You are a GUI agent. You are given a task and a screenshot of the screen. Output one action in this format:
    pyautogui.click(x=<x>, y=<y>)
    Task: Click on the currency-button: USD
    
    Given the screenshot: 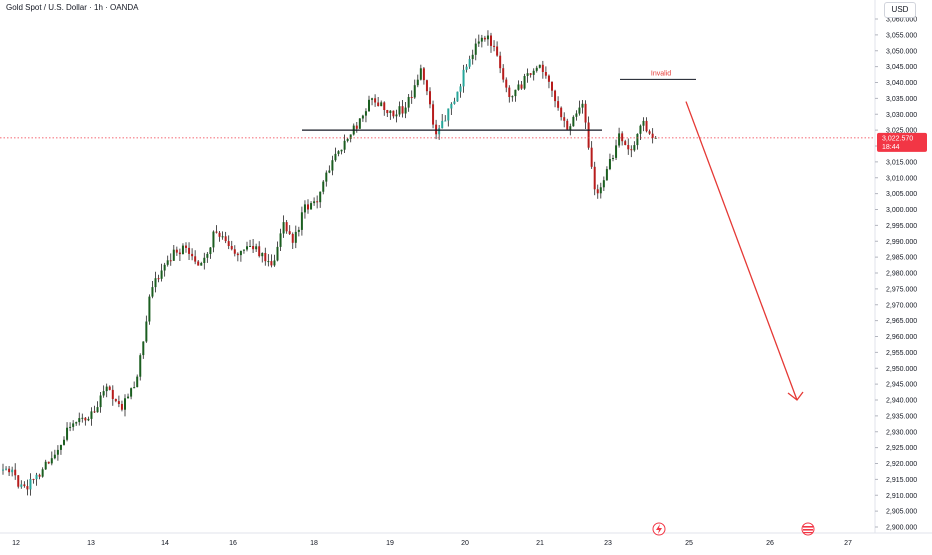 What is the action you would take?
    pyautogui.click(x=900, y=10)
    